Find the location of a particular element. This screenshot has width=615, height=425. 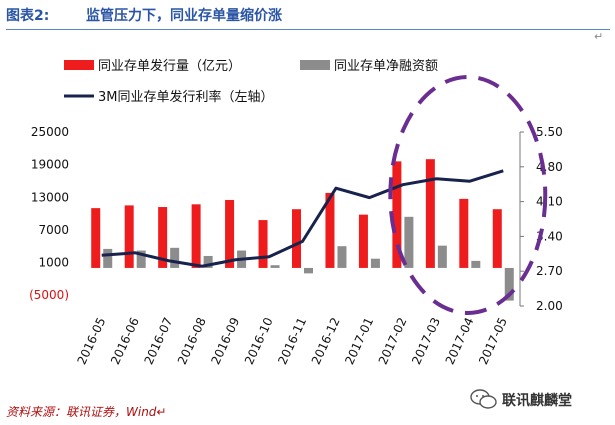

left-axis-tick-label: 7000 is located at coordinates (53, 230).